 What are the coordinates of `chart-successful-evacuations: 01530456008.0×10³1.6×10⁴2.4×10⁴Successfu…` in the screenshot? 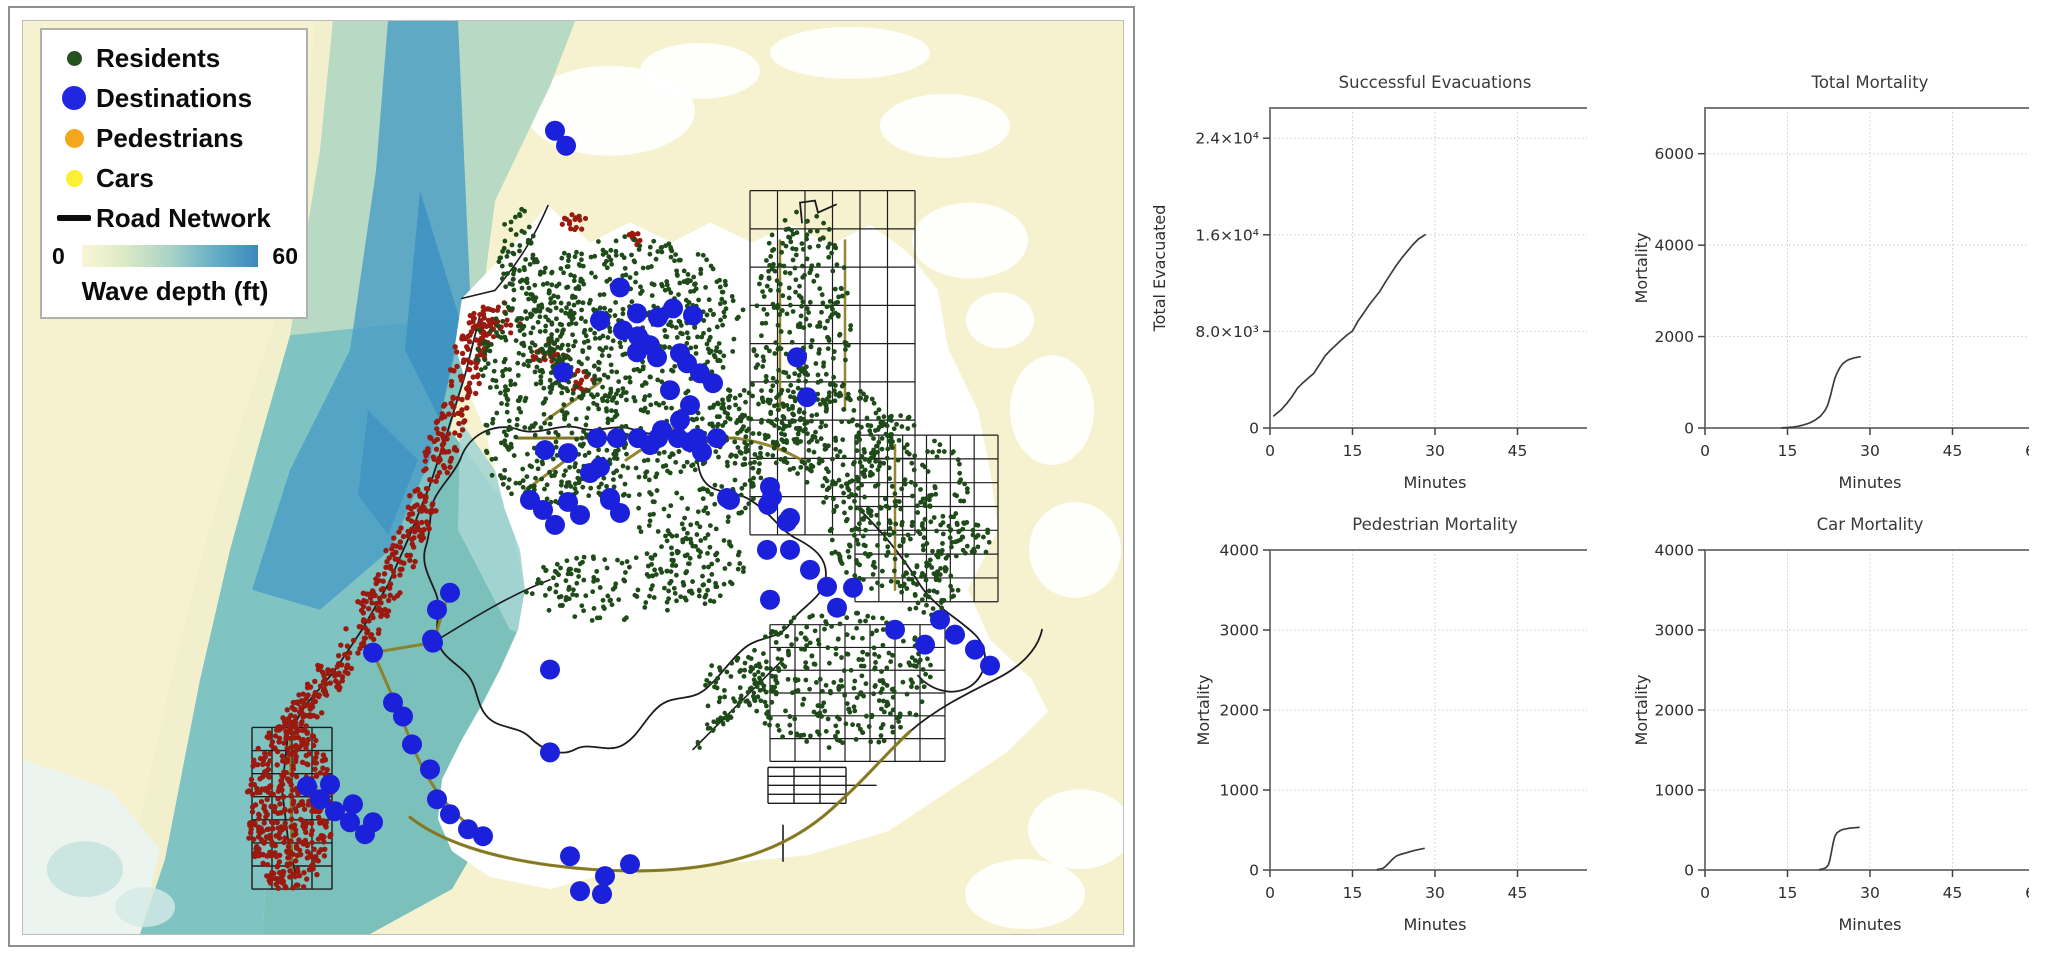 It's located at (1366, 282).